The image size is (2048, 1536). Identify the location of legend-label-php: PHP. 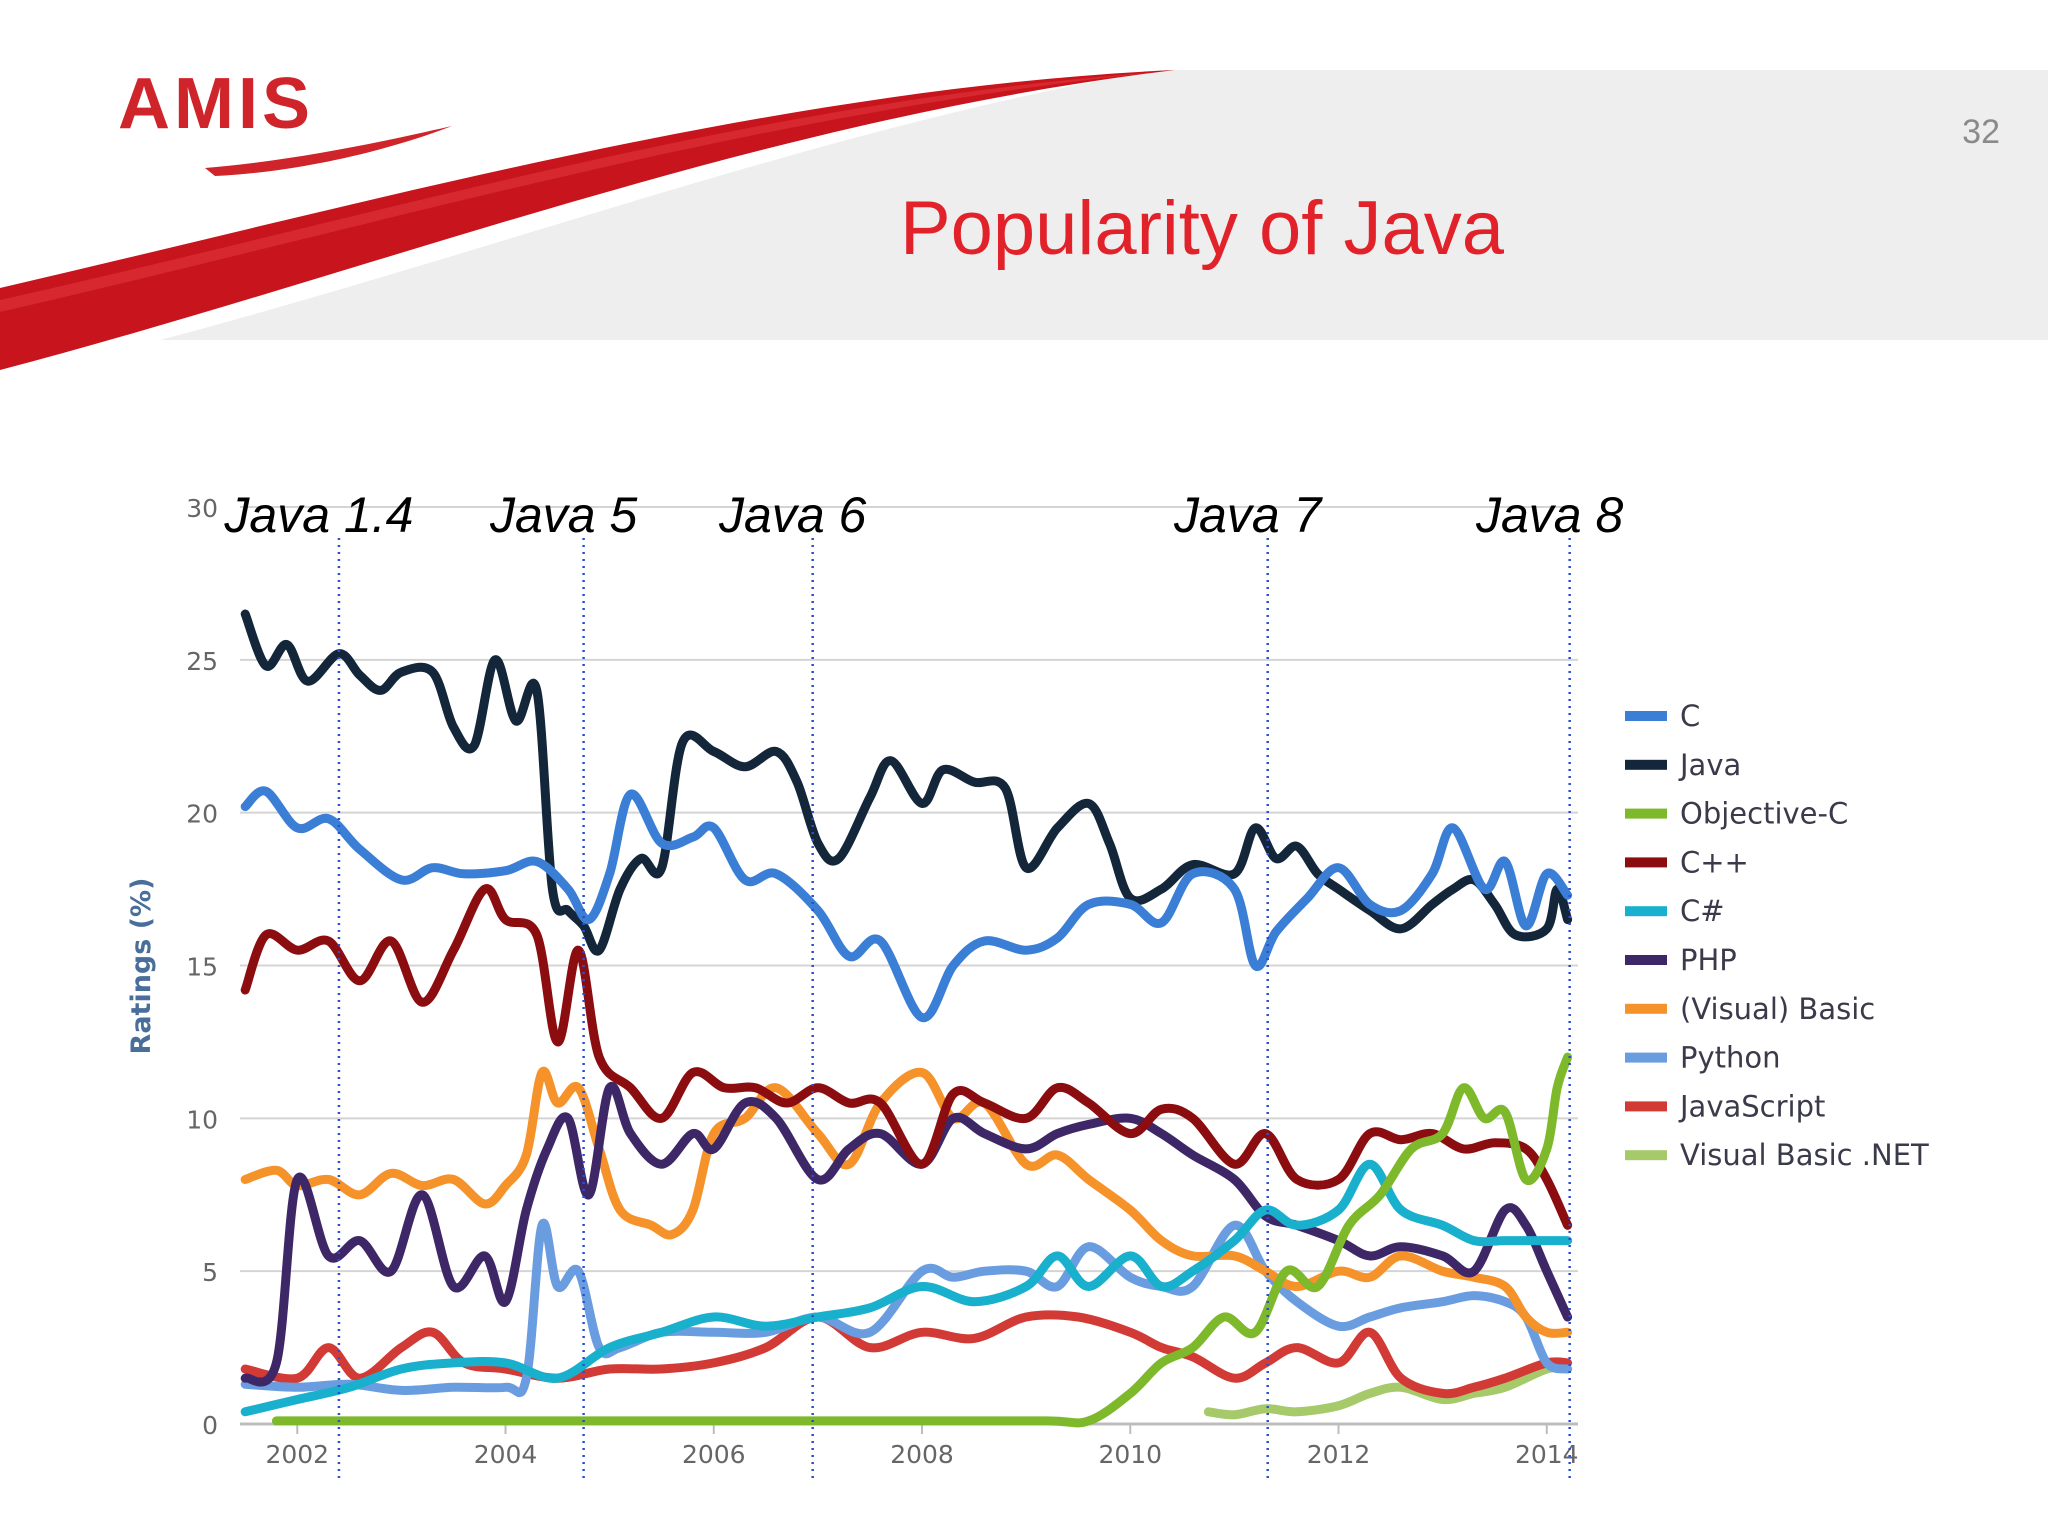
(1708, 960).